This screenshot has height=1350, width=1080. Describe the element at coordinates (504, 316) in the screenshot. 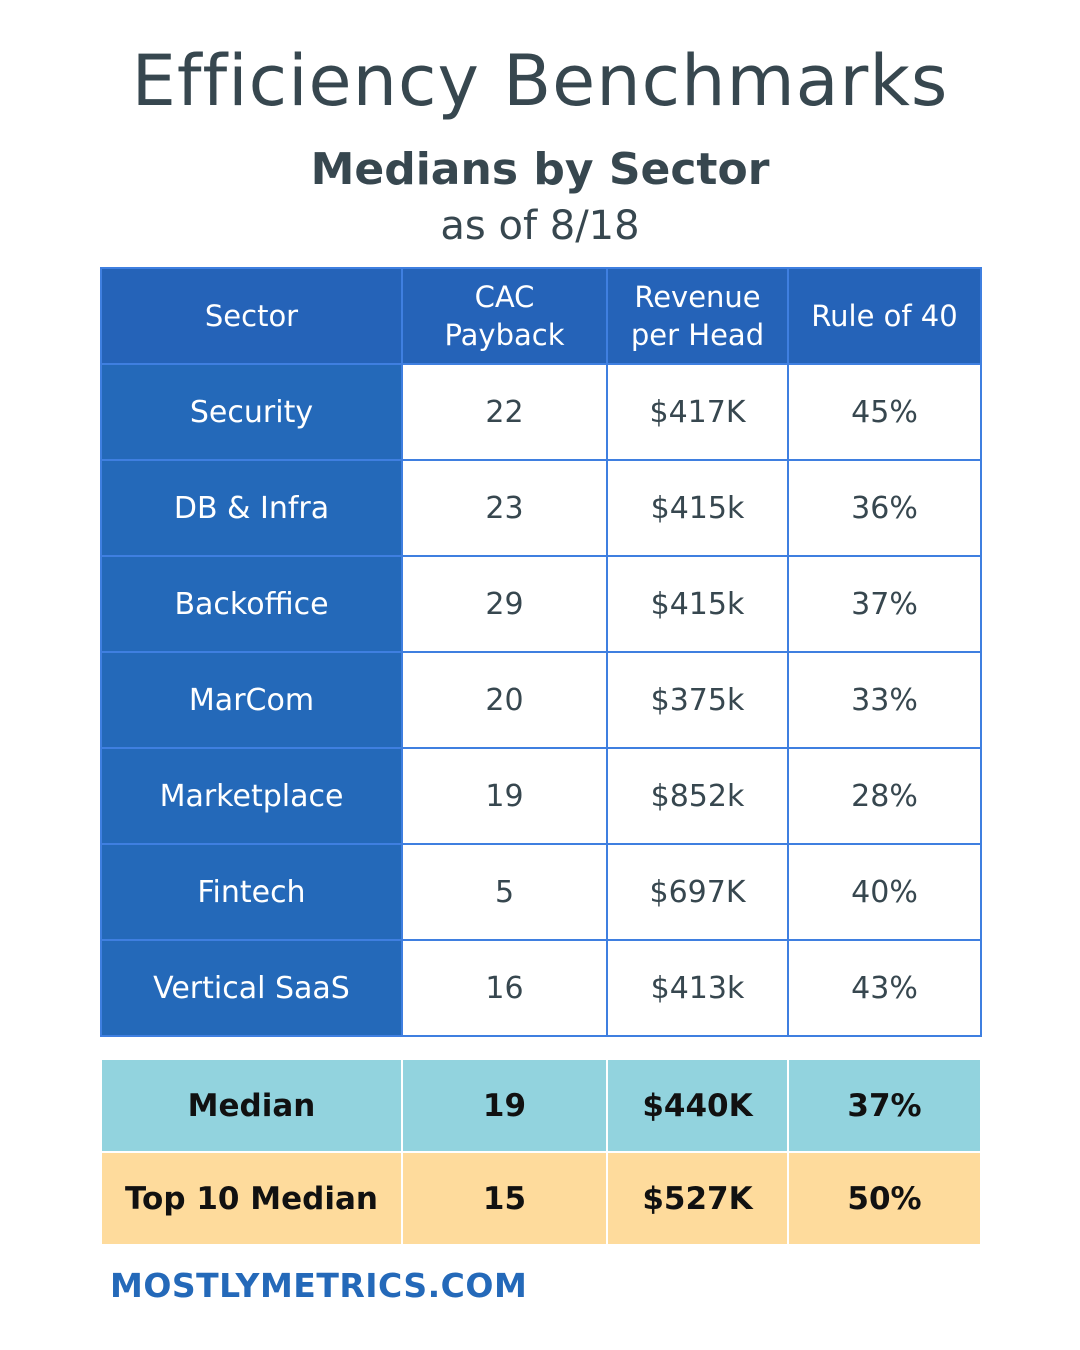

I see `column-header-cac-payback: CAC Payback` at that location.